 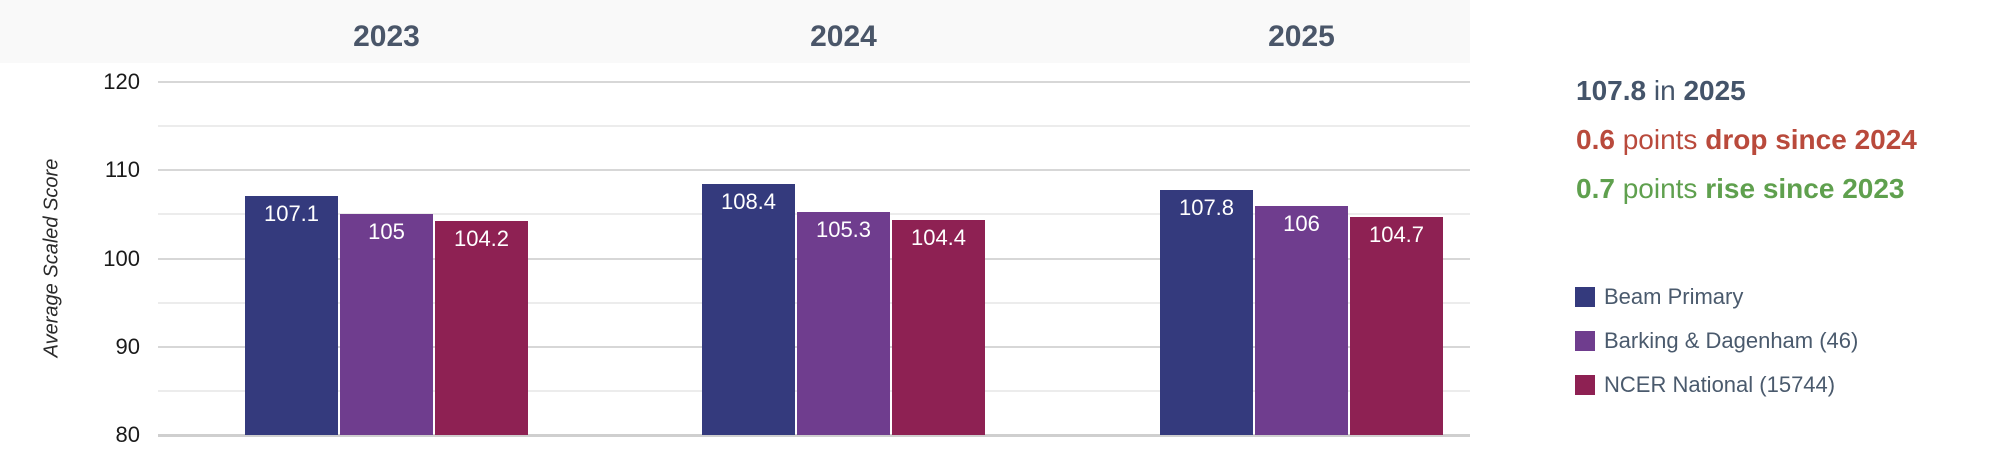 I want to click on y-tick-label: 100, so click(x=121, y=258).